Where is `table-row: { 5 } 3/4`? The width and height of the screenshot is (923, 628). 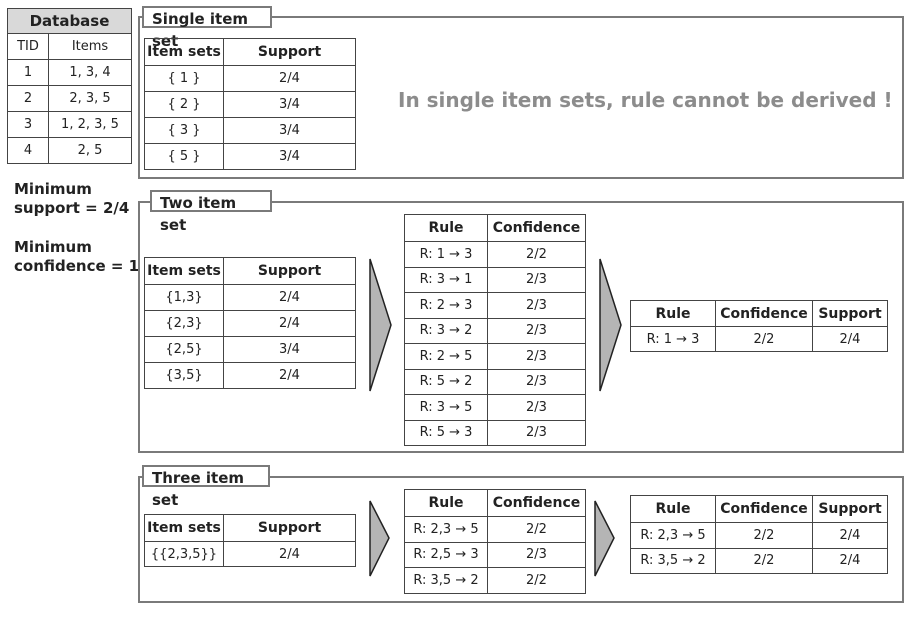
table-row: { 5 } 3/4 is located at coordinates (250, 156).